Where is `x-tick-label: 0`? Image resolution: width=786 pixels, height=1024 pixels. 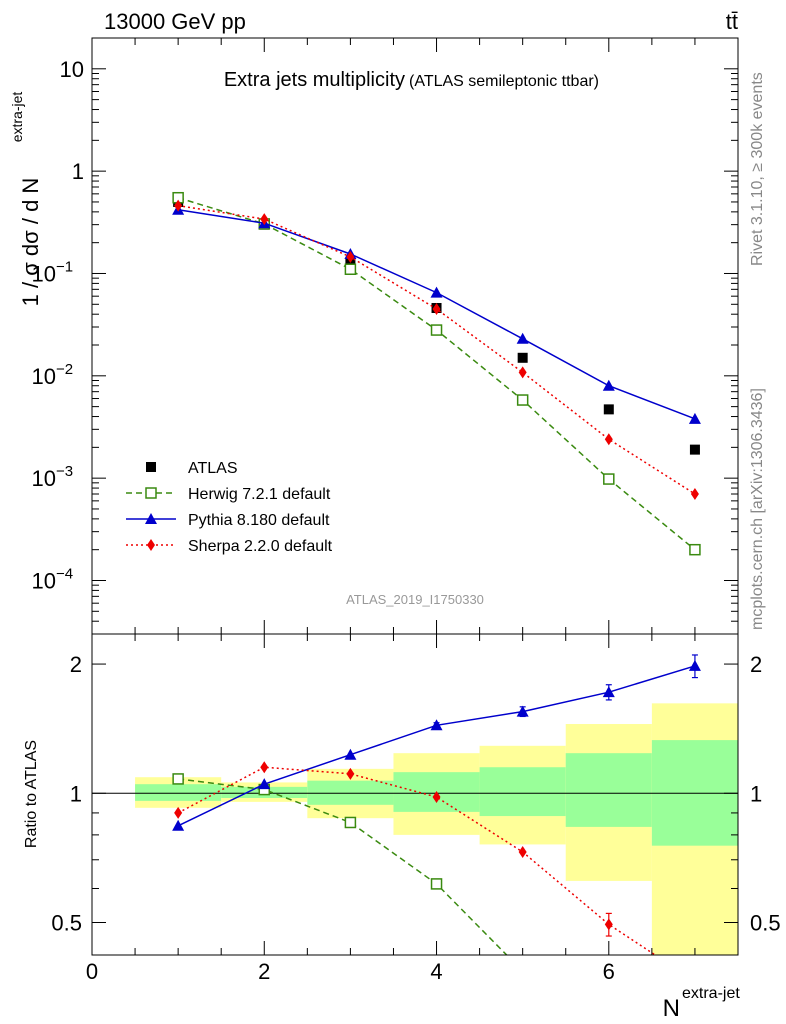
x-tick-label: 0 is located at coordinates (92, 971).